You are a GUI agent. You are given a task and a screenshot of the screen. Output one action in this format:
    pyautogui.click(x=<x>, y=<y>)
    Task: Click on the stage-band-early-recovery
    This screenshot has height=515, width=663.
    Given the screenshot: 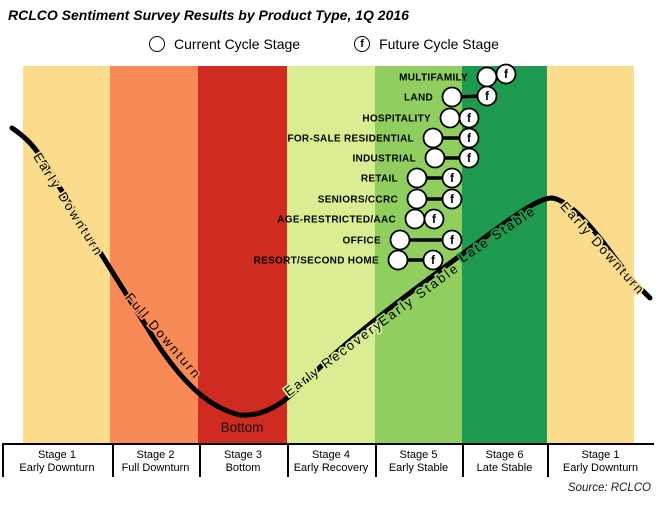 What is the action you would take?
    pyautogui.click(x=331, y=255)
    